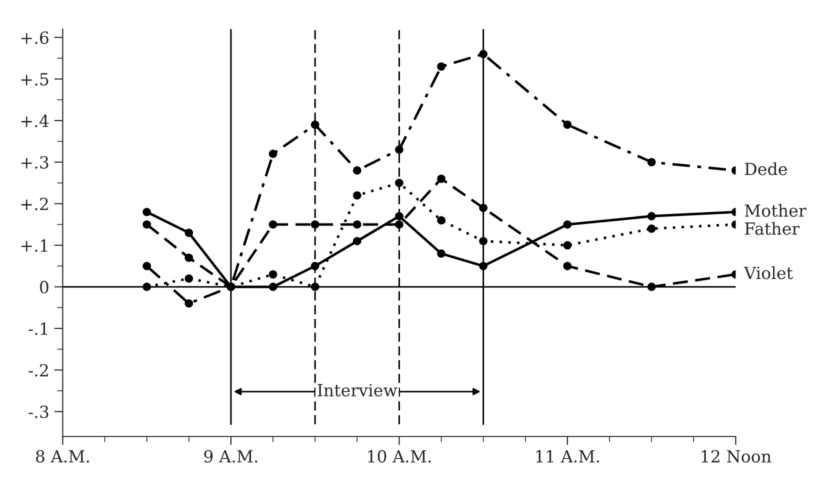  I want to click on y-tick-label: +.6, so click(34, 37).